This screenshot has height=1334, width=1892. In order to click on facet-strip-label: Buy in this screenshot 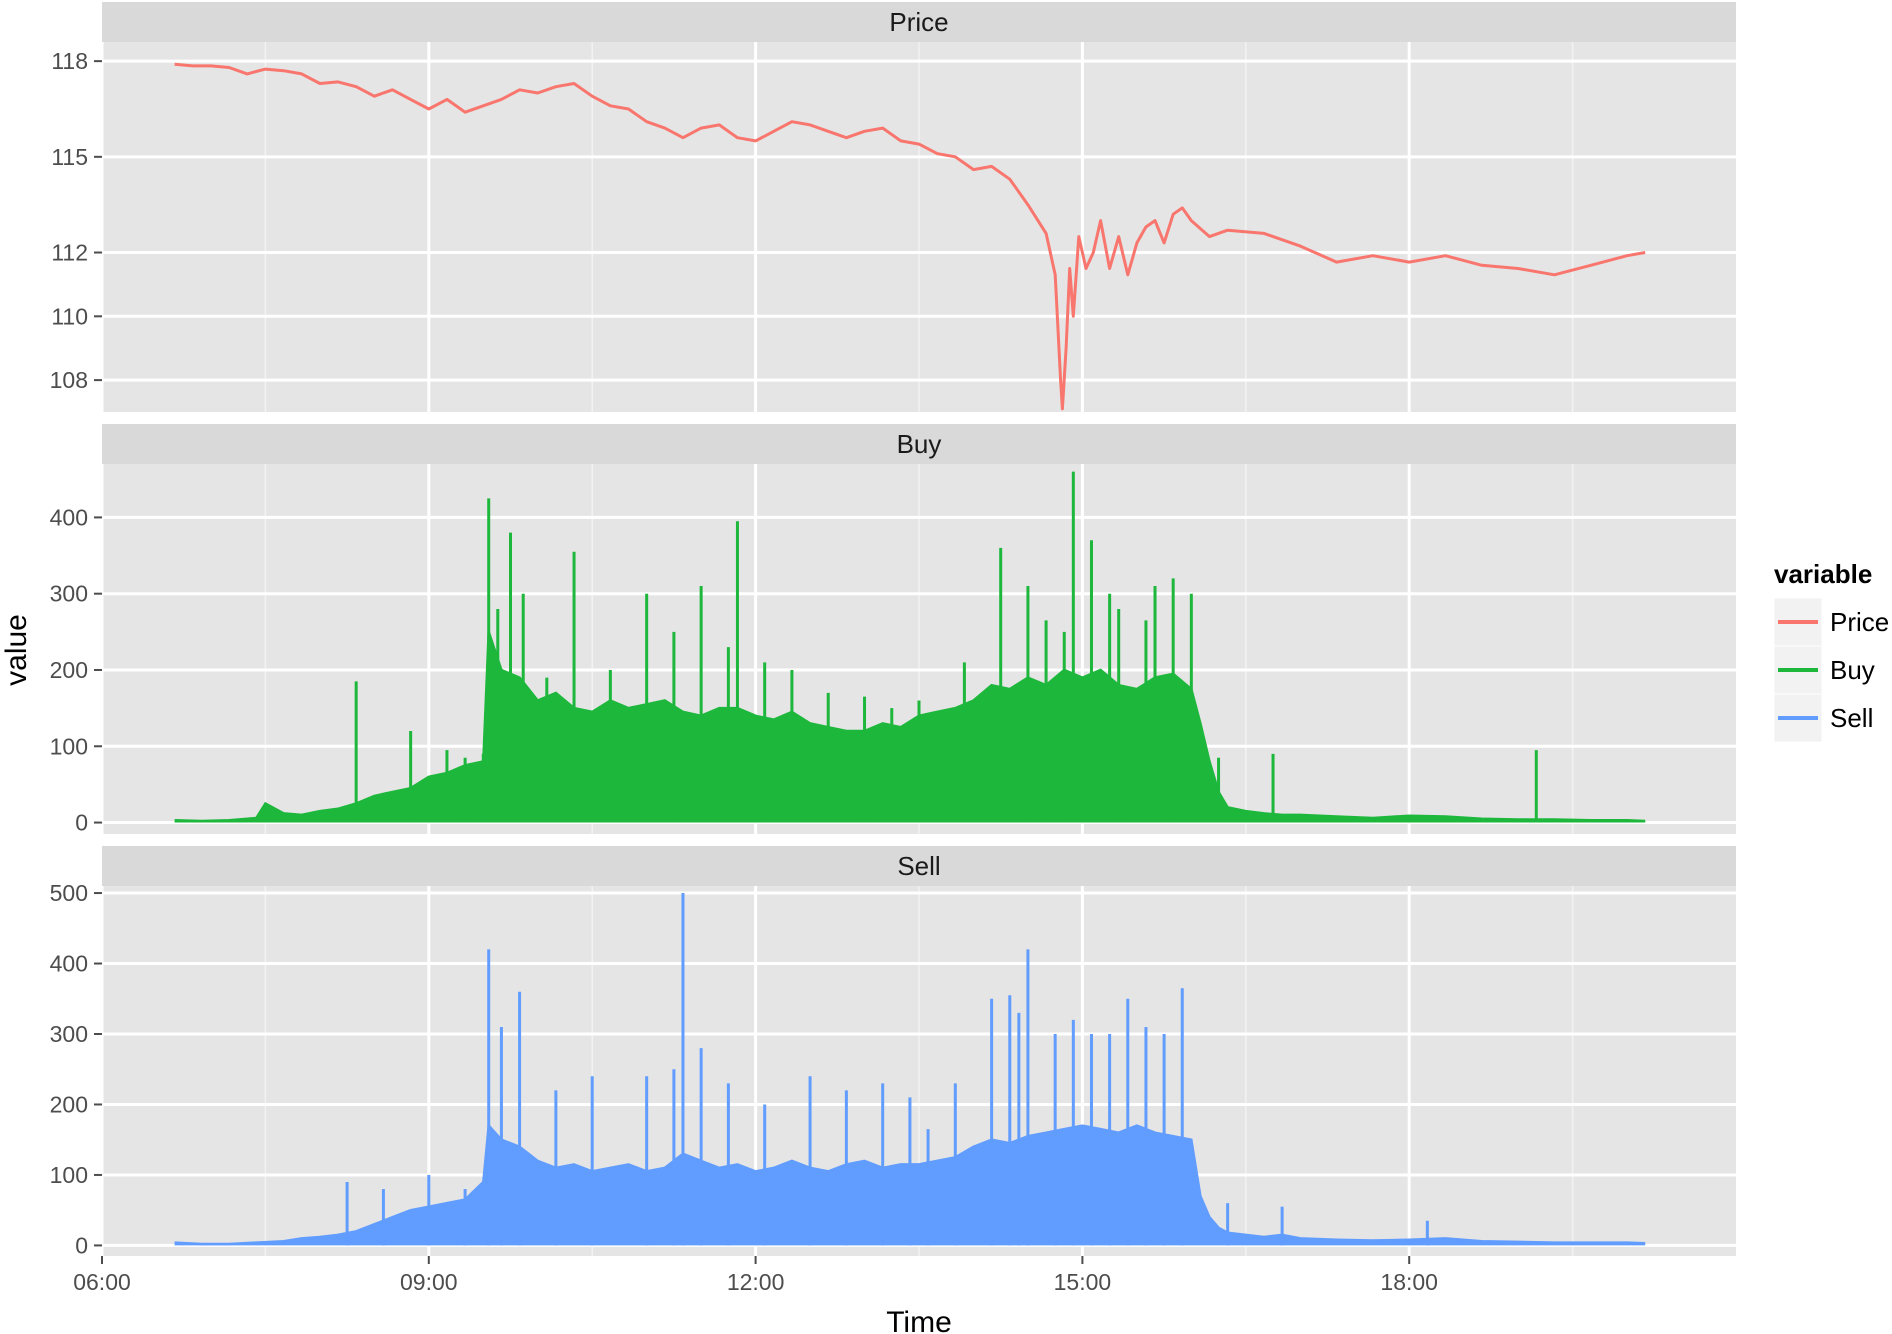, I will do `click(919, 444)`.